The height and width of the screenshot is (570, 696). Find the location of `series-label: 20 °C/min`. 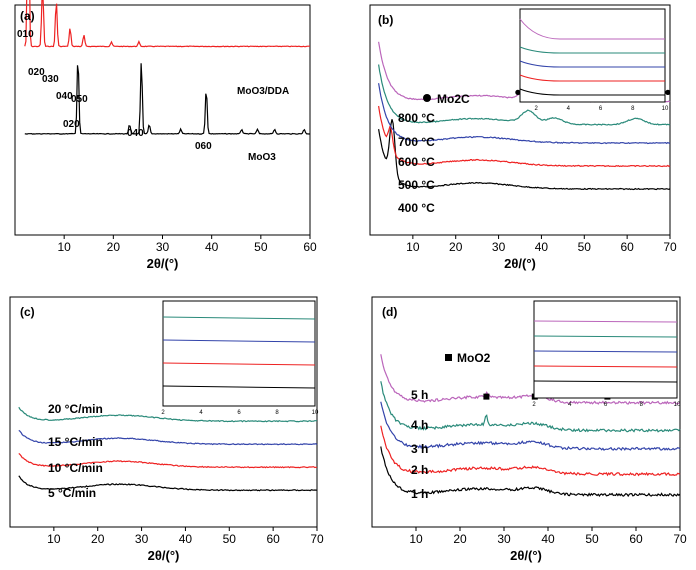

series-label: 20 °C/min is located at coordinates (75, 409).